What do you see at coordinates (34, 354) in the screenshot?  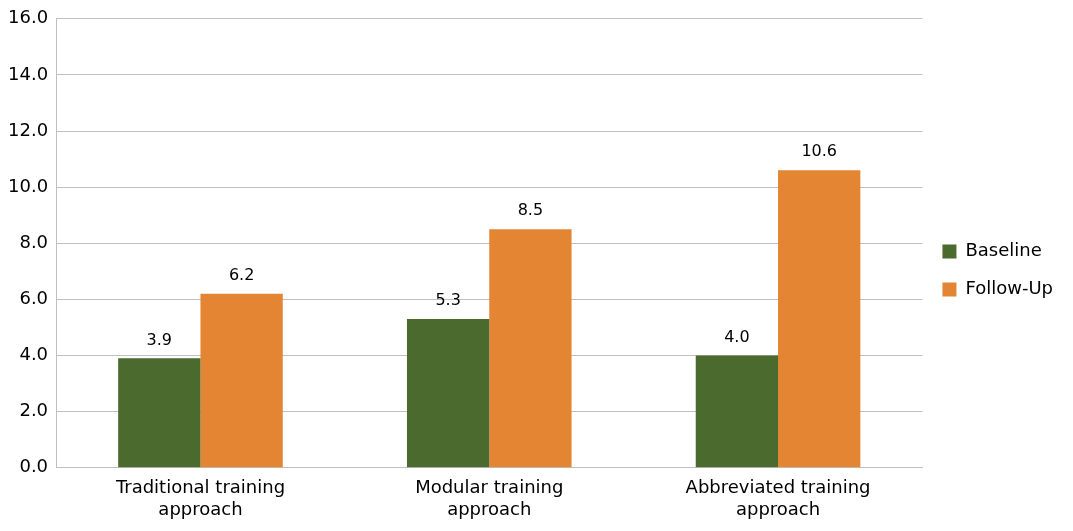 I see `y-tick-label: 4.0` at bounding box center [34, 354].